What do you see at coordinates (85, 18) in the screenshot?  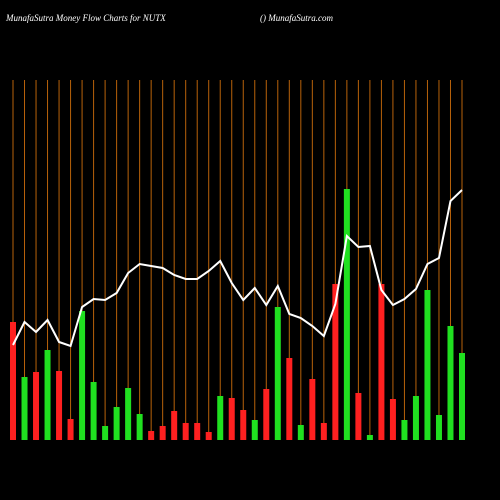 I see `chart-title: MunafaSutra Money Flow Charts for NUTX` at bounding box center [85, 18].